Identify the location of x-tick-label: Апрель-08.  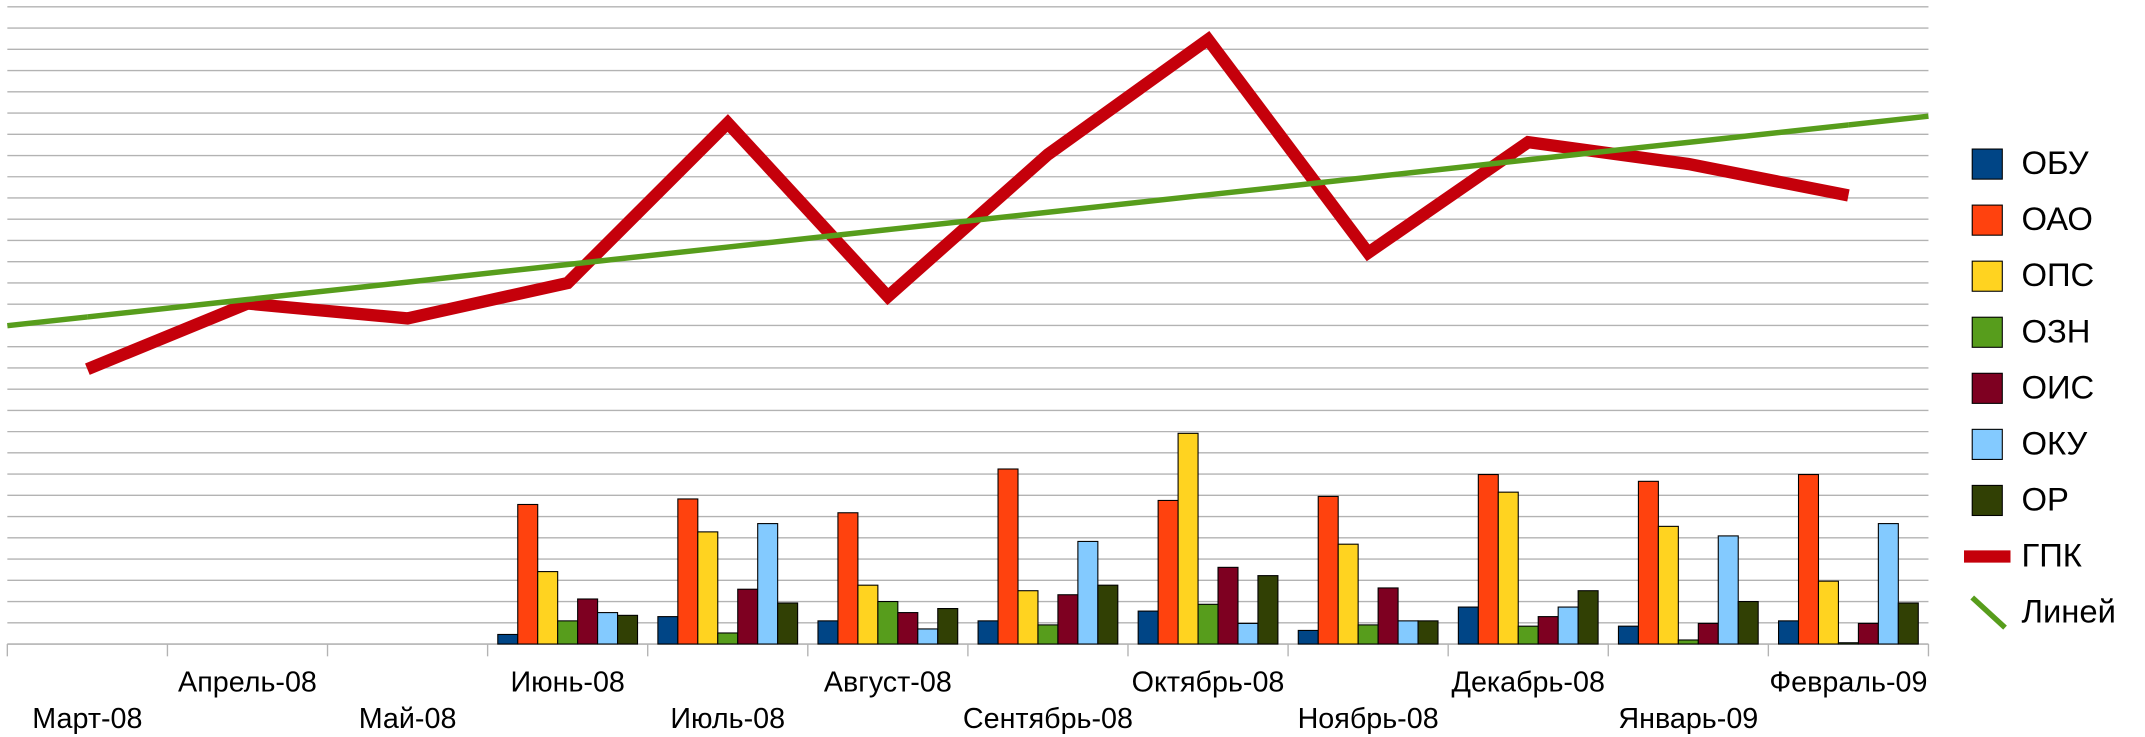
(247, 682).